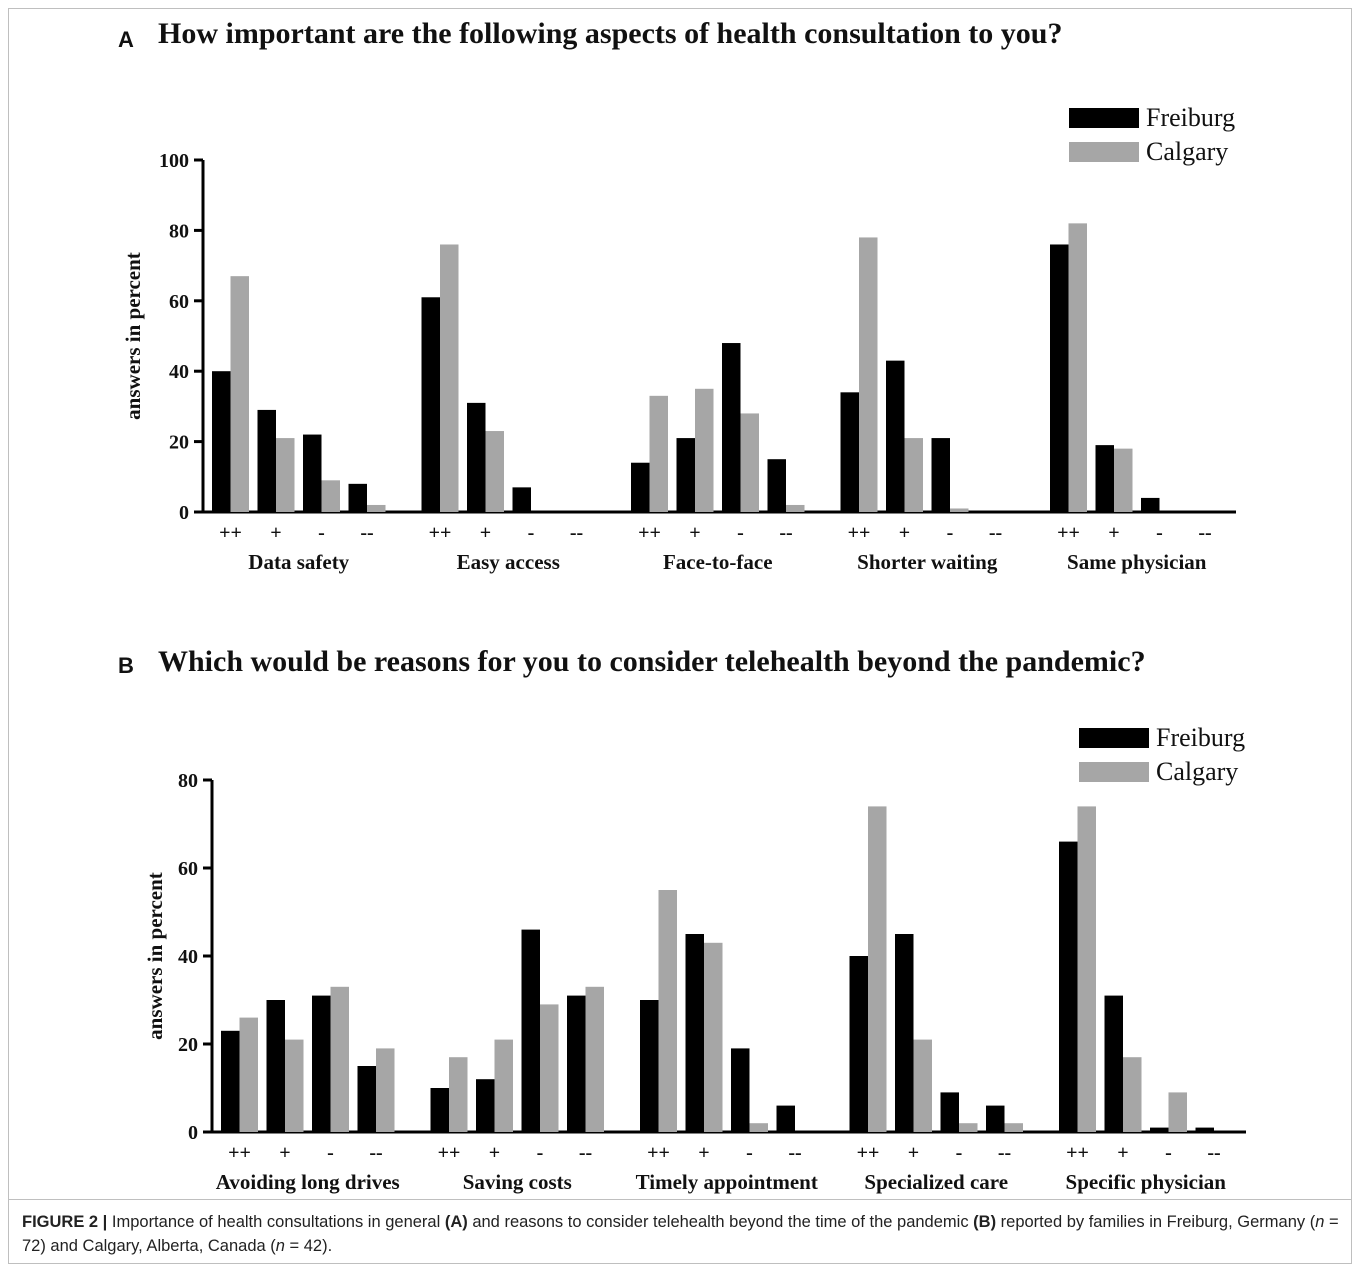  What do you see at coordinates (174, 161) in the screenshot?
I see `y-tick-label: 100` at bounding box center [174, 161].